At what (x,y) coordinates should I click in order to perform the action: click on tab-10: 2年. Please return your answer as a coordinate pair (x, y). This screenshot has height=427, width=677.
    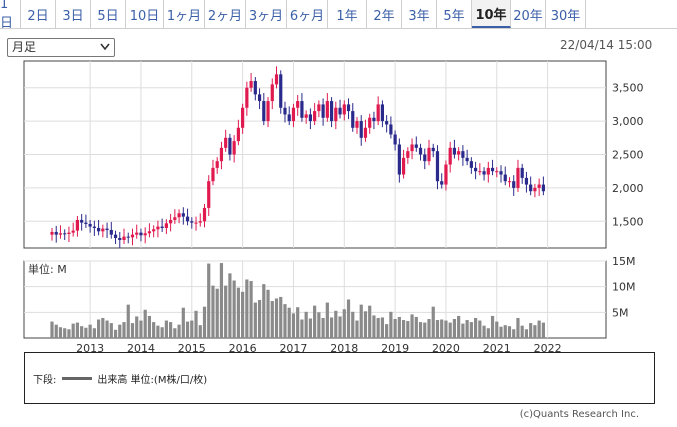
    Looking at the image, I should click on (384, 14).